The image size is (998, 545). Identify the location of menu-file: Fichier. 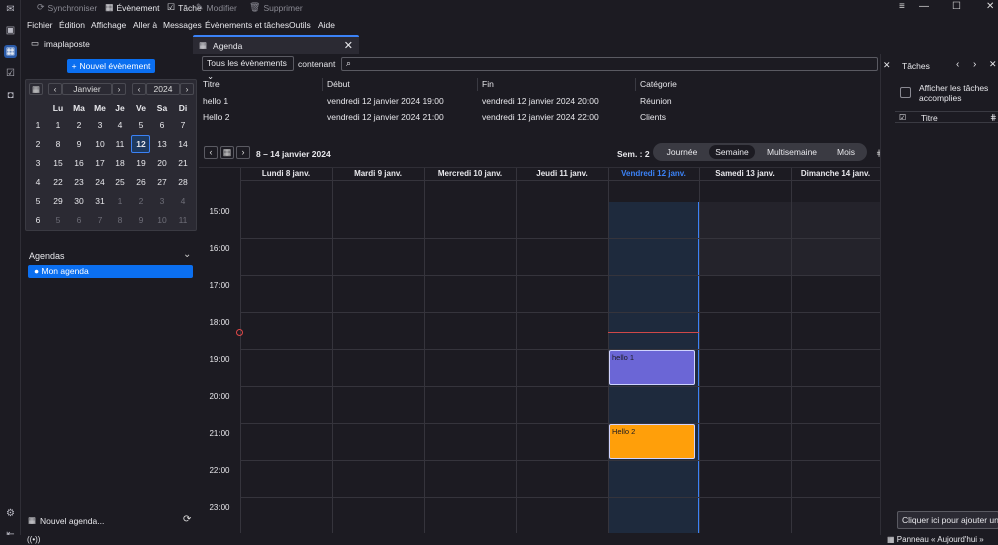
(40, 25).